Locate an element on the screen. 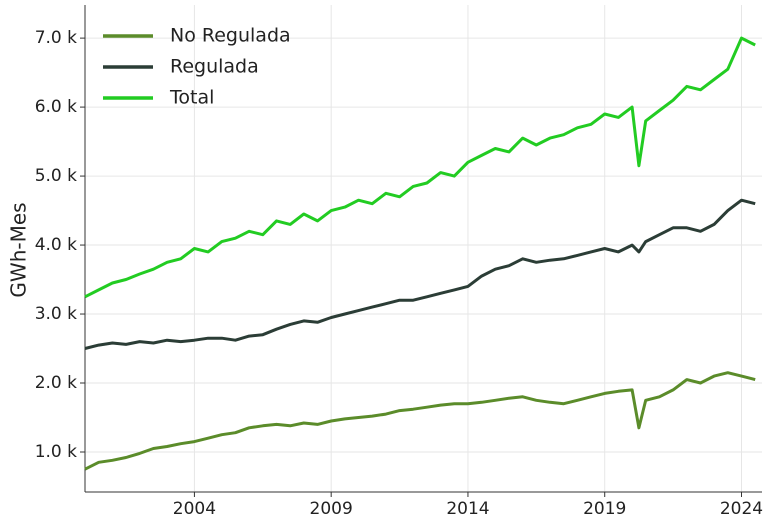 The height and width of the screenshot is (527, 768). x-tick-label: 2004 is located at coordinates (194, 509).